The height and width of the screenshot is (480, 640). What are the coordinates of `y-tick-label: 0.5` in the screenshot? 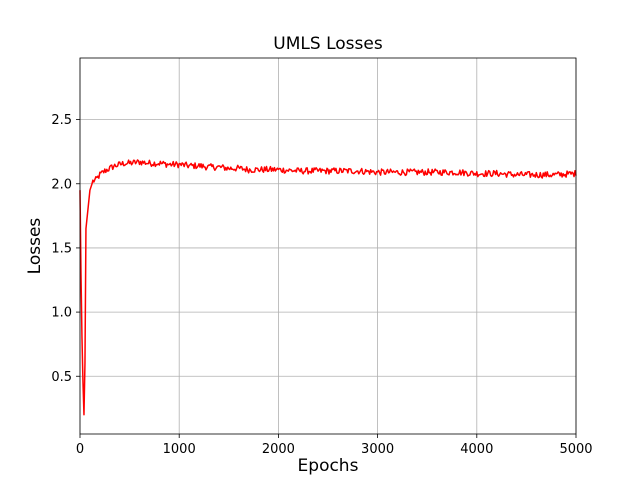 It's located at (61, 377).